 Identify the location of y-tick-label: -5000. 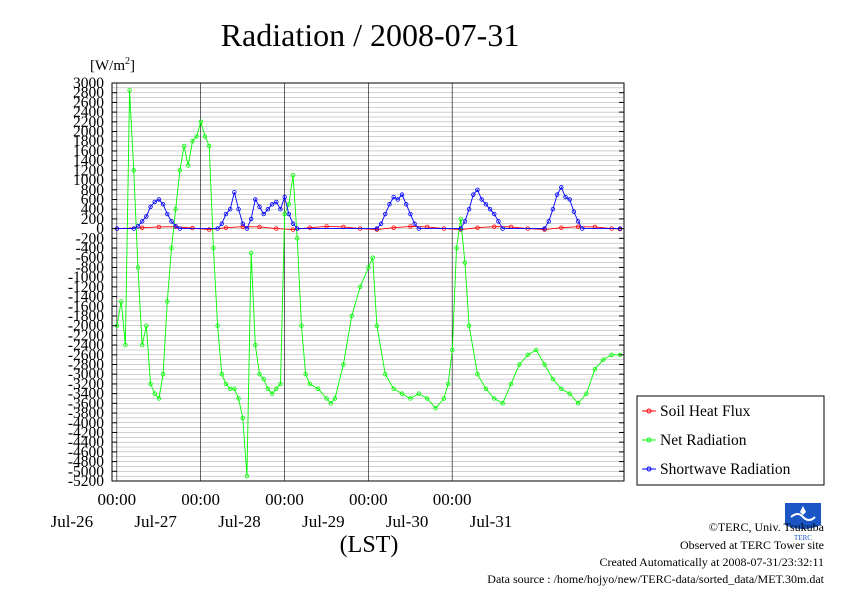
(86, 471).